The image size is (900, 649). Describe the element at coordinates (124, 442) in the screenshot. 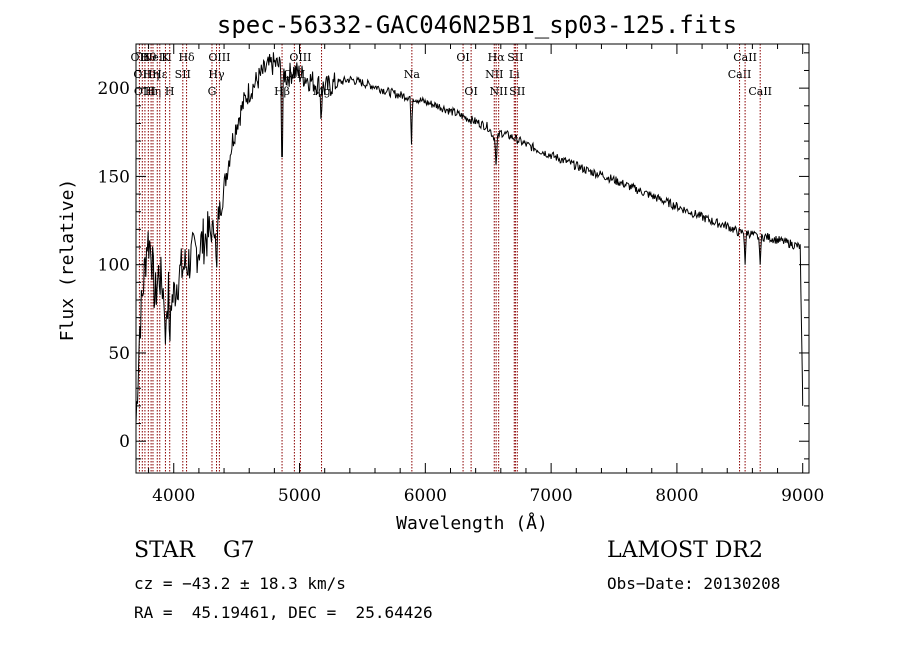

I see `y-tick-label: 0` at that location.